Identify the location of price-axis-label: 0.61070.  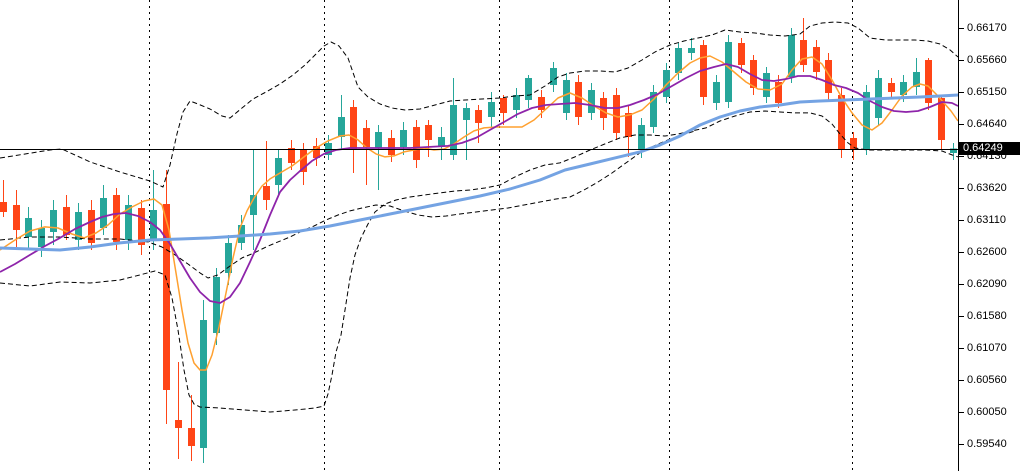
(987, 348).